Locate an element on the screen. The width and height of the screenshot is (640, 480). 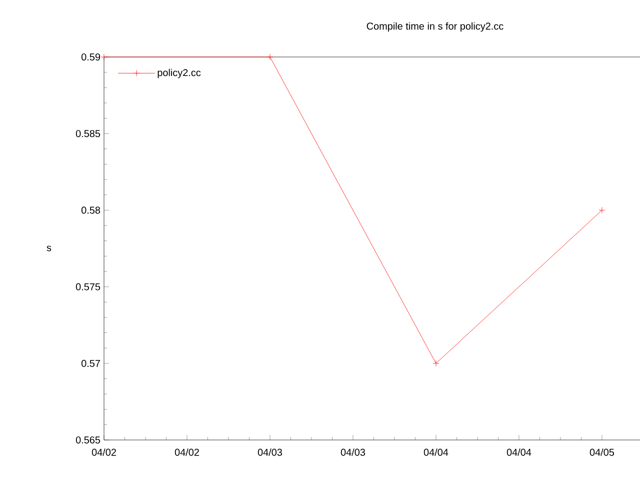
y-tick-label: 0.585 is located at coordinates (88, 134).